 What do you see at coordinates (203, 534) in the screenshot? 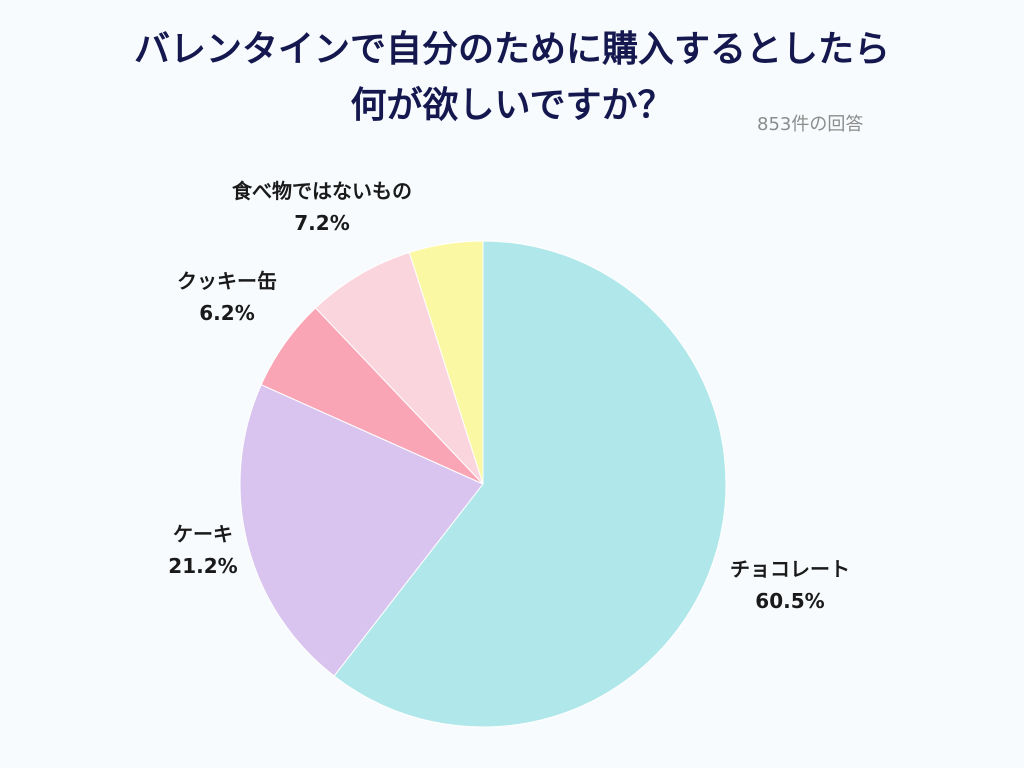
I see `slice-category-label-2: ケーキ` at bounding box center [203, 534].